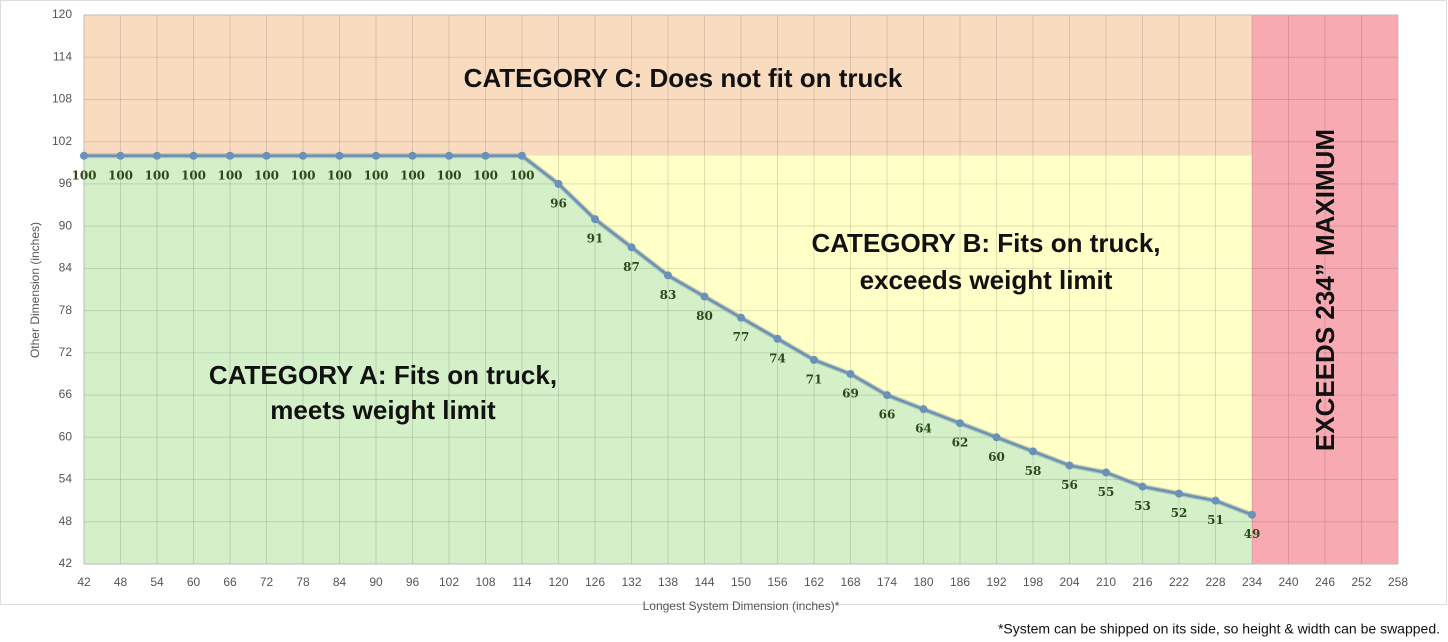 The height and width of the screenshot is (642, 1448). I want to click on x-tick-label: 126, so click(595, 582).